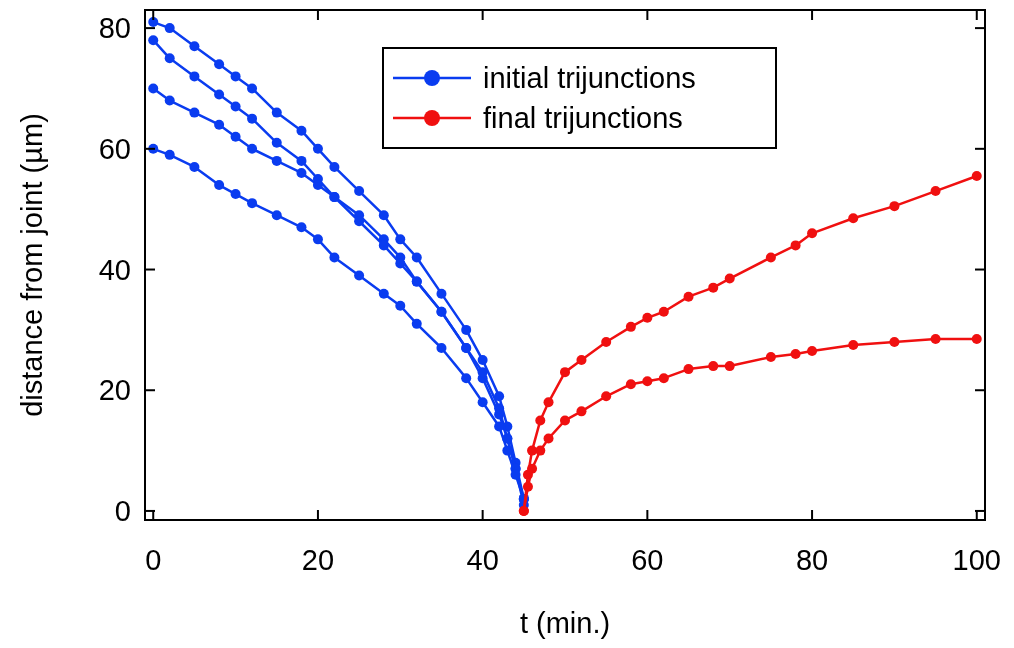 The width and height of the screenshot is (1014, 648). I want to click on legend-label: initial trijunctions, so click(589, 78).